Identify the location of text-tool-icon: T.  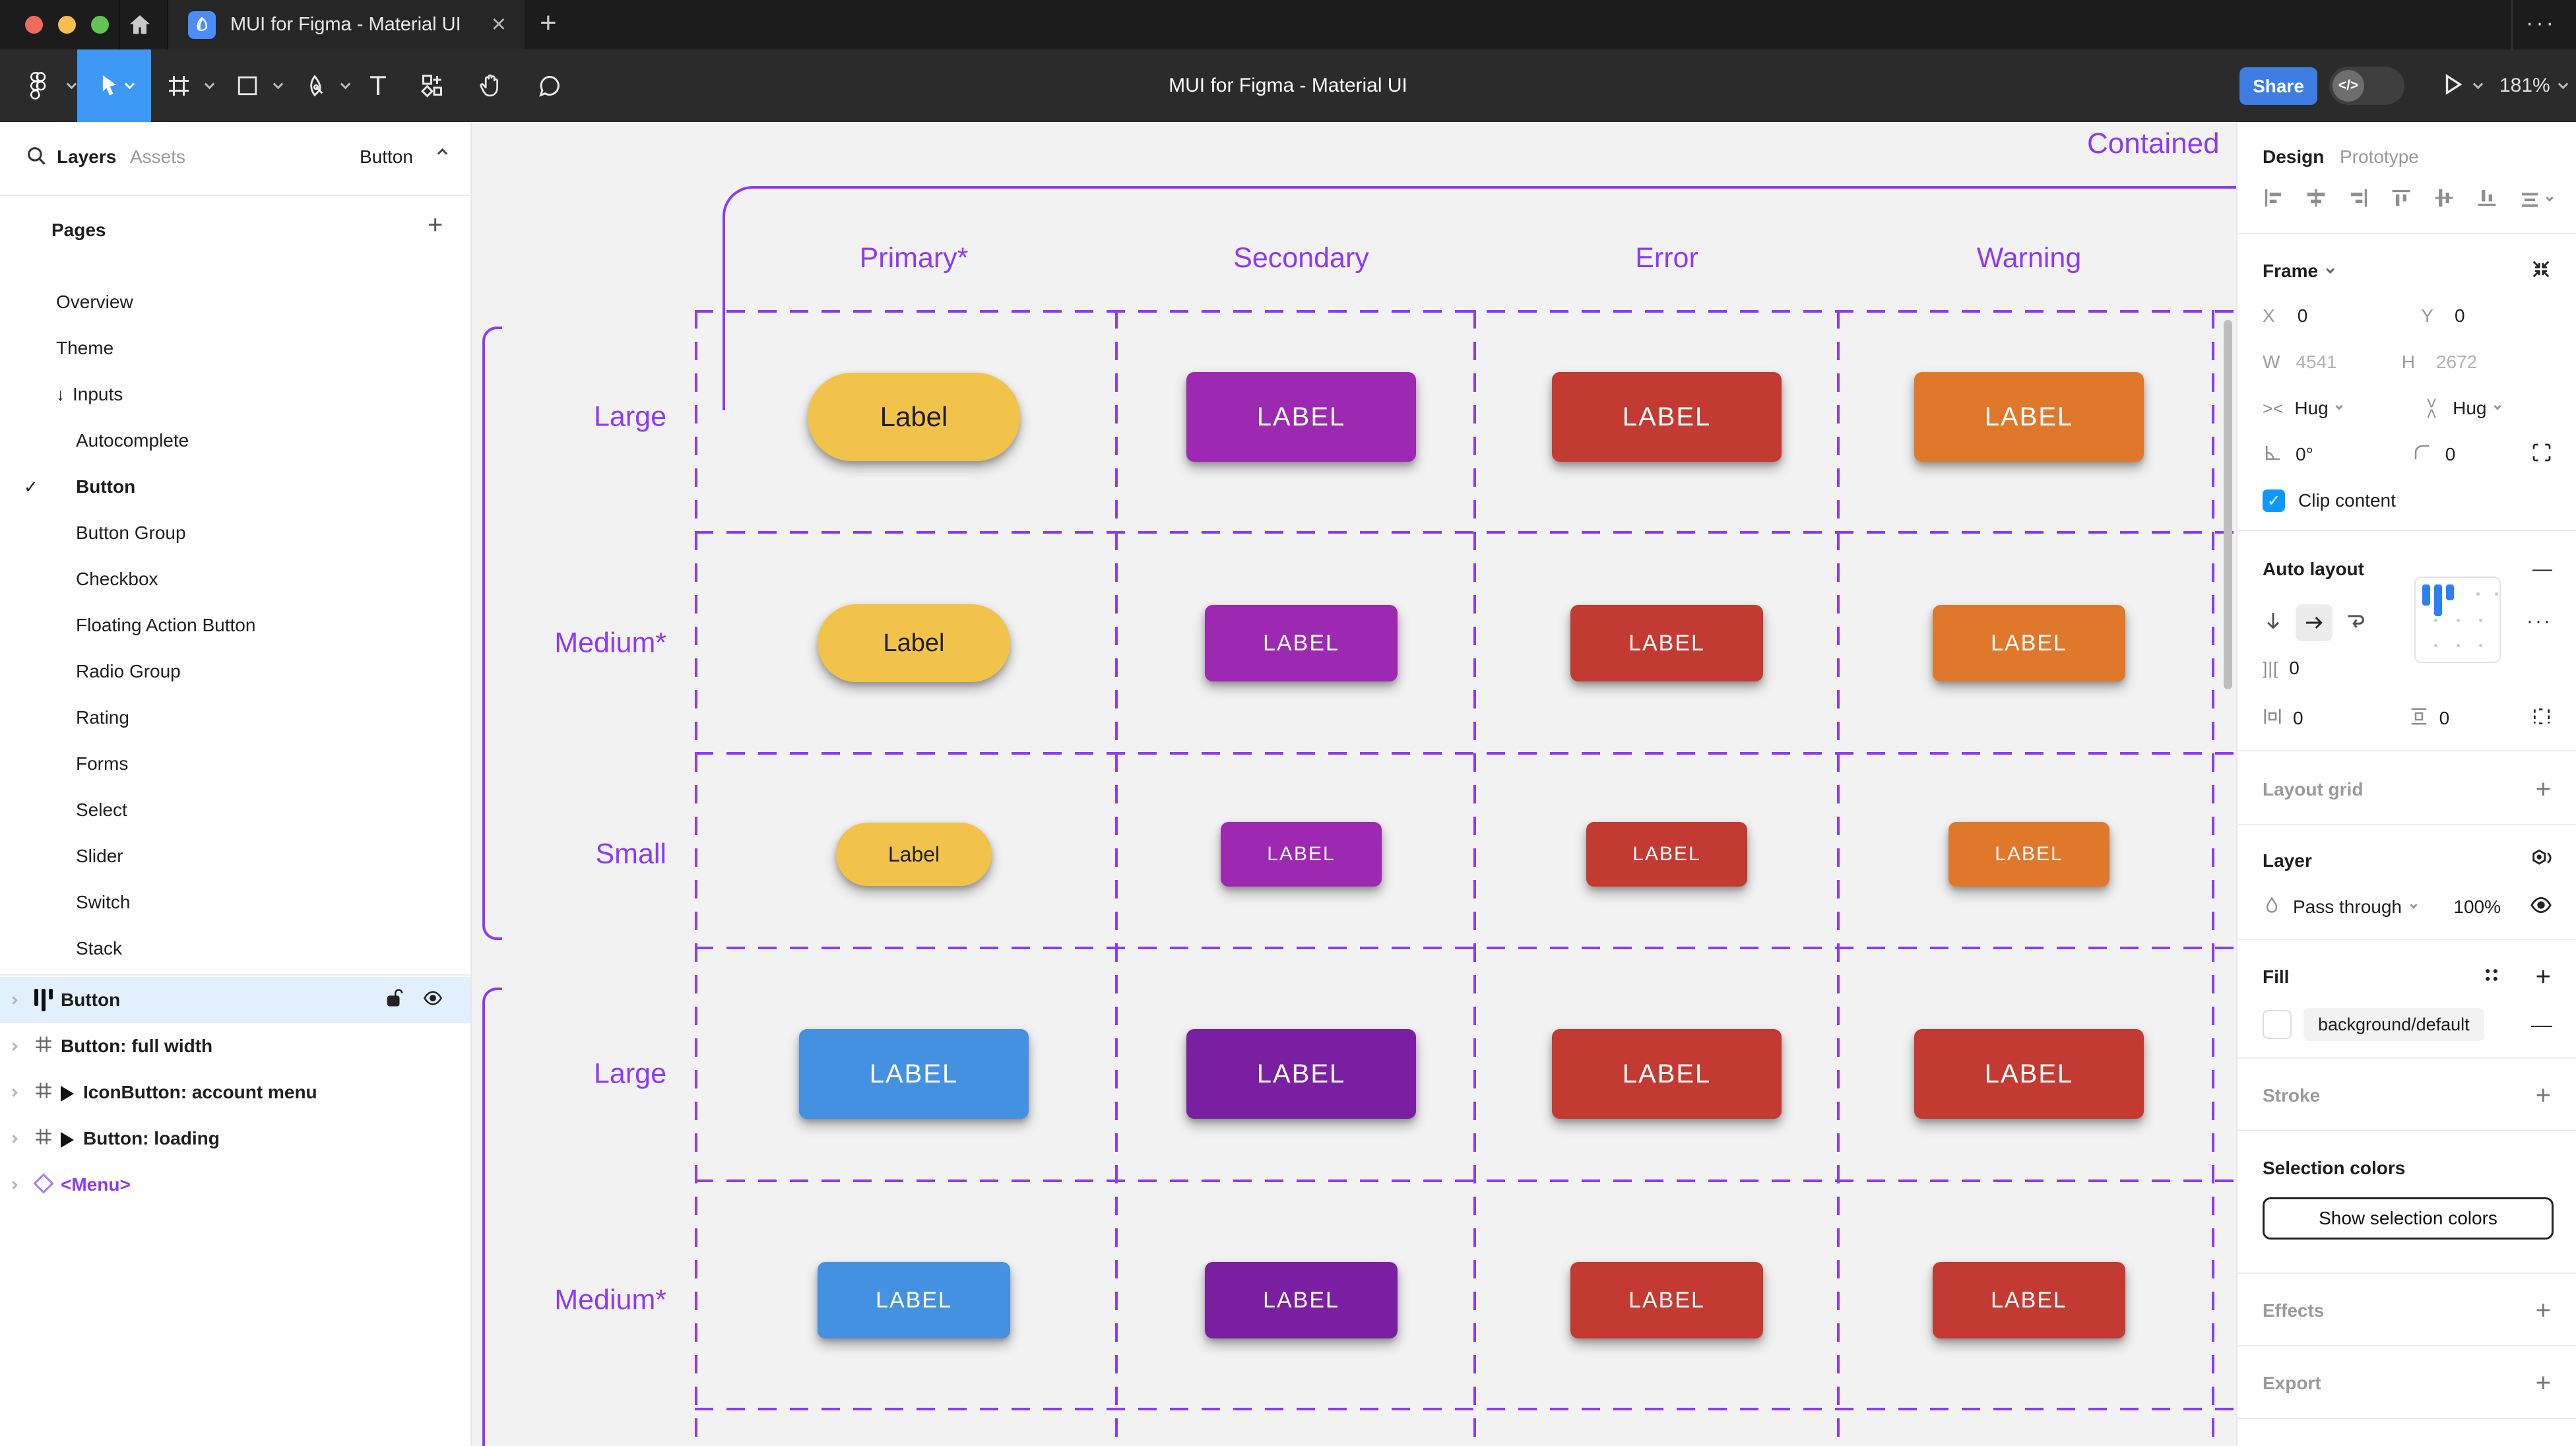
(378, 85).